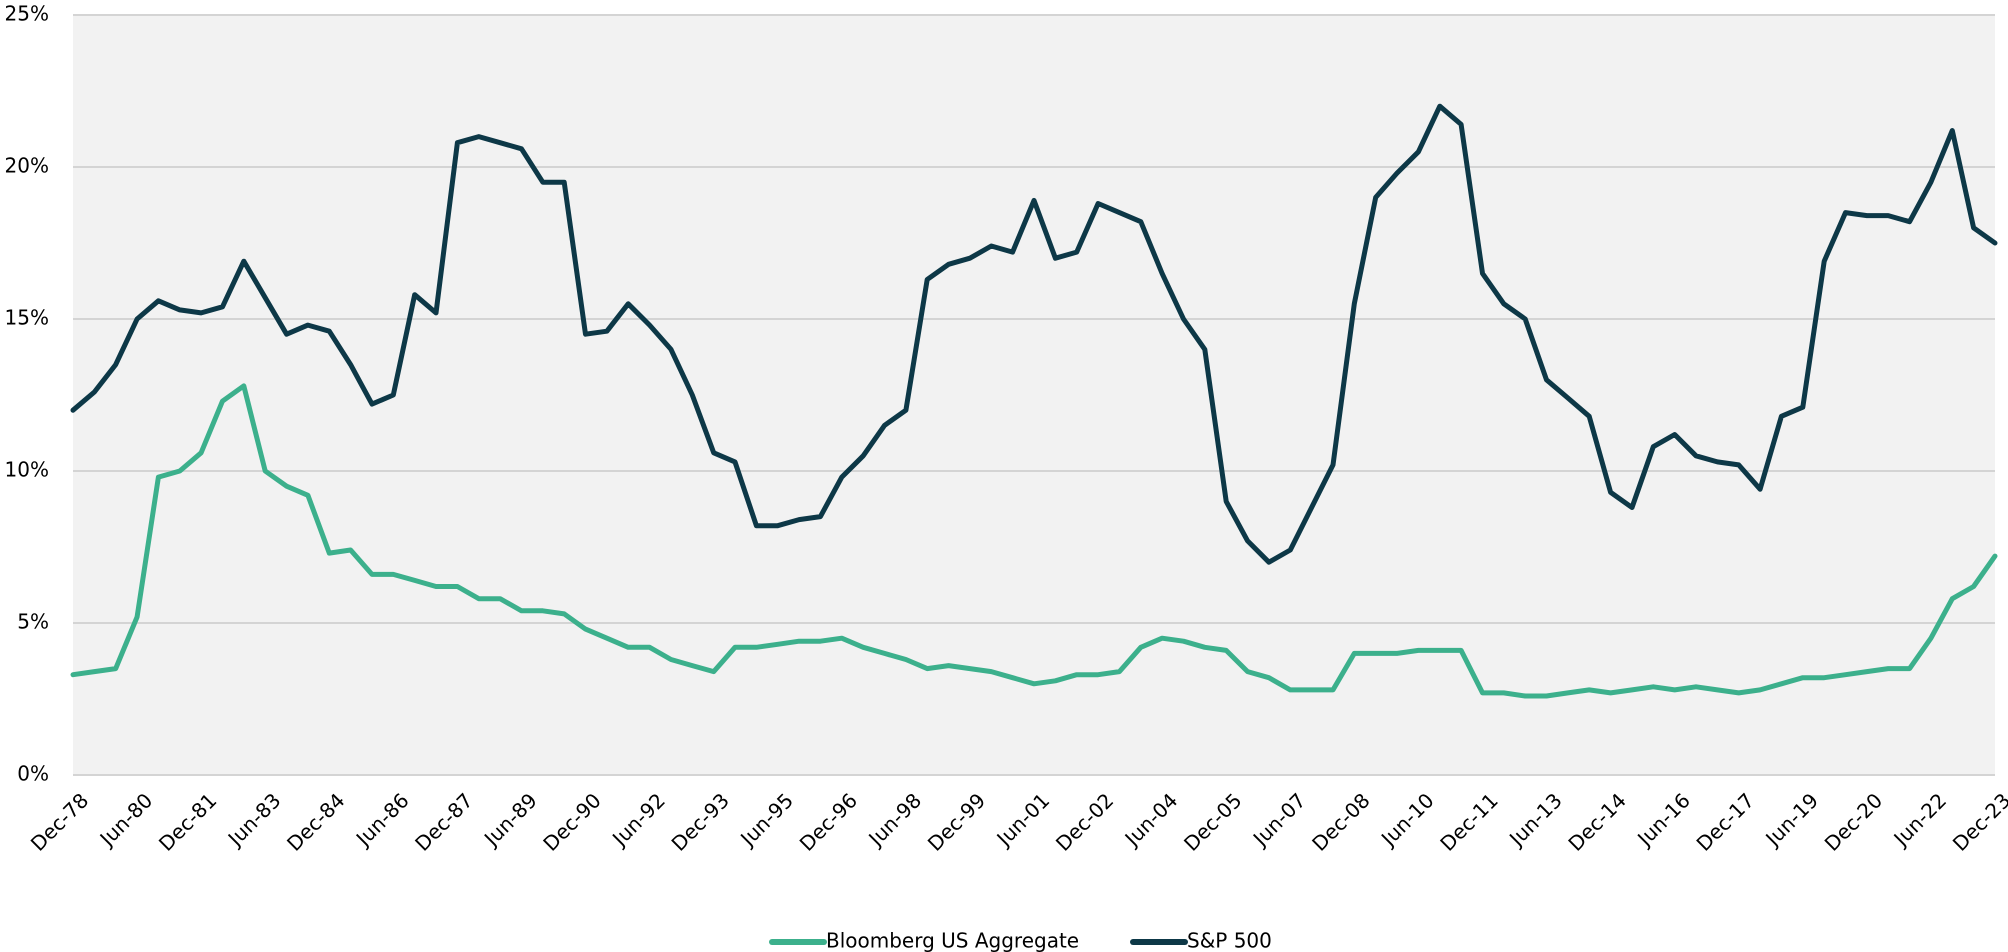  Describe the element at coordinates (828, 821) in the screenshot. I see `x-tick-label: Dec-96` at that location.